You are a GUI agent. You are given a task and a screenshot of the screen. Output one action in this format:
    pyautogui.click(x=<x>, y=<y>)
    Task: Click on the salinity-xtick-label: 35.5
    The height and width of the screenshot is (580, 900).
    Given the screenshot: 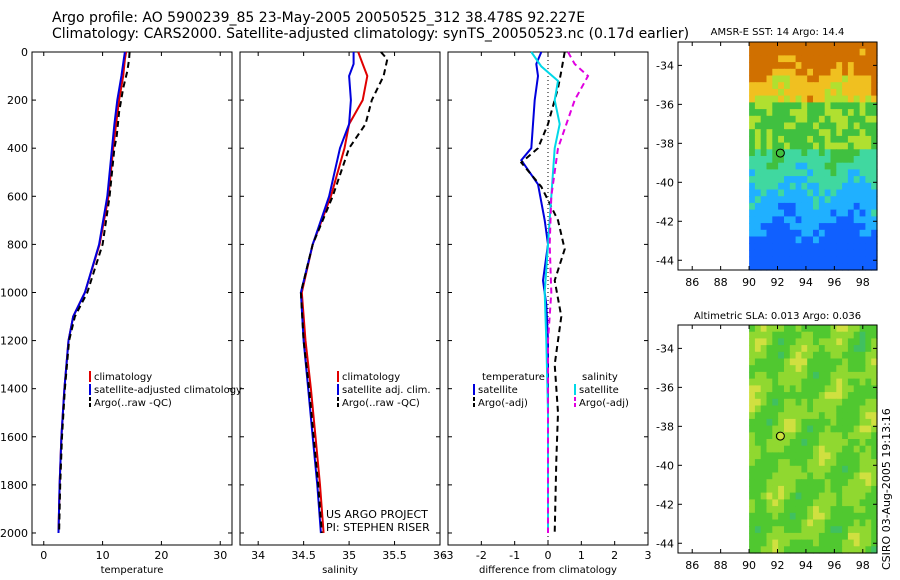 What is the action you would take?
    pyautogui.click(x=394, y=555)
    